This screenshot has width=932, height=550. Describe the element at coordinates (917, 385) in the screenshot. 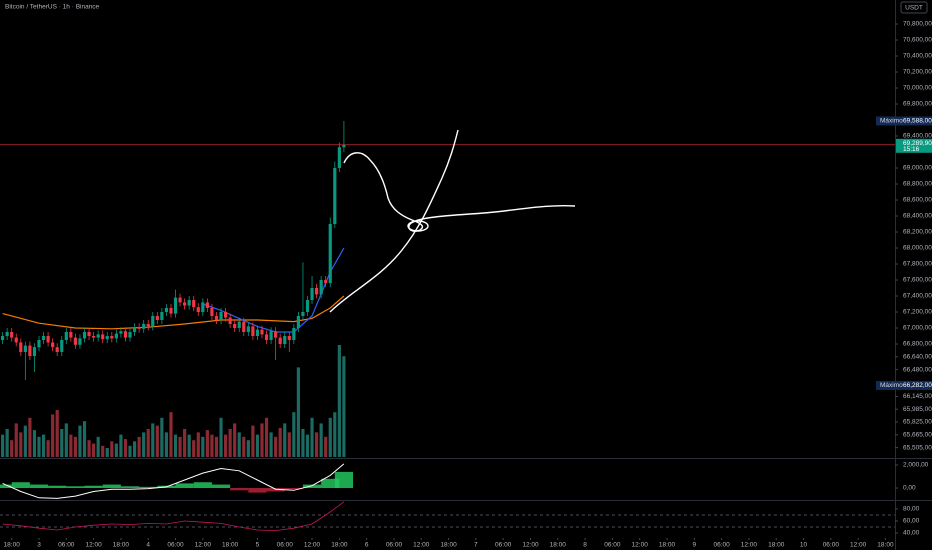

I see `marker-price: 66,282,00` at that location.